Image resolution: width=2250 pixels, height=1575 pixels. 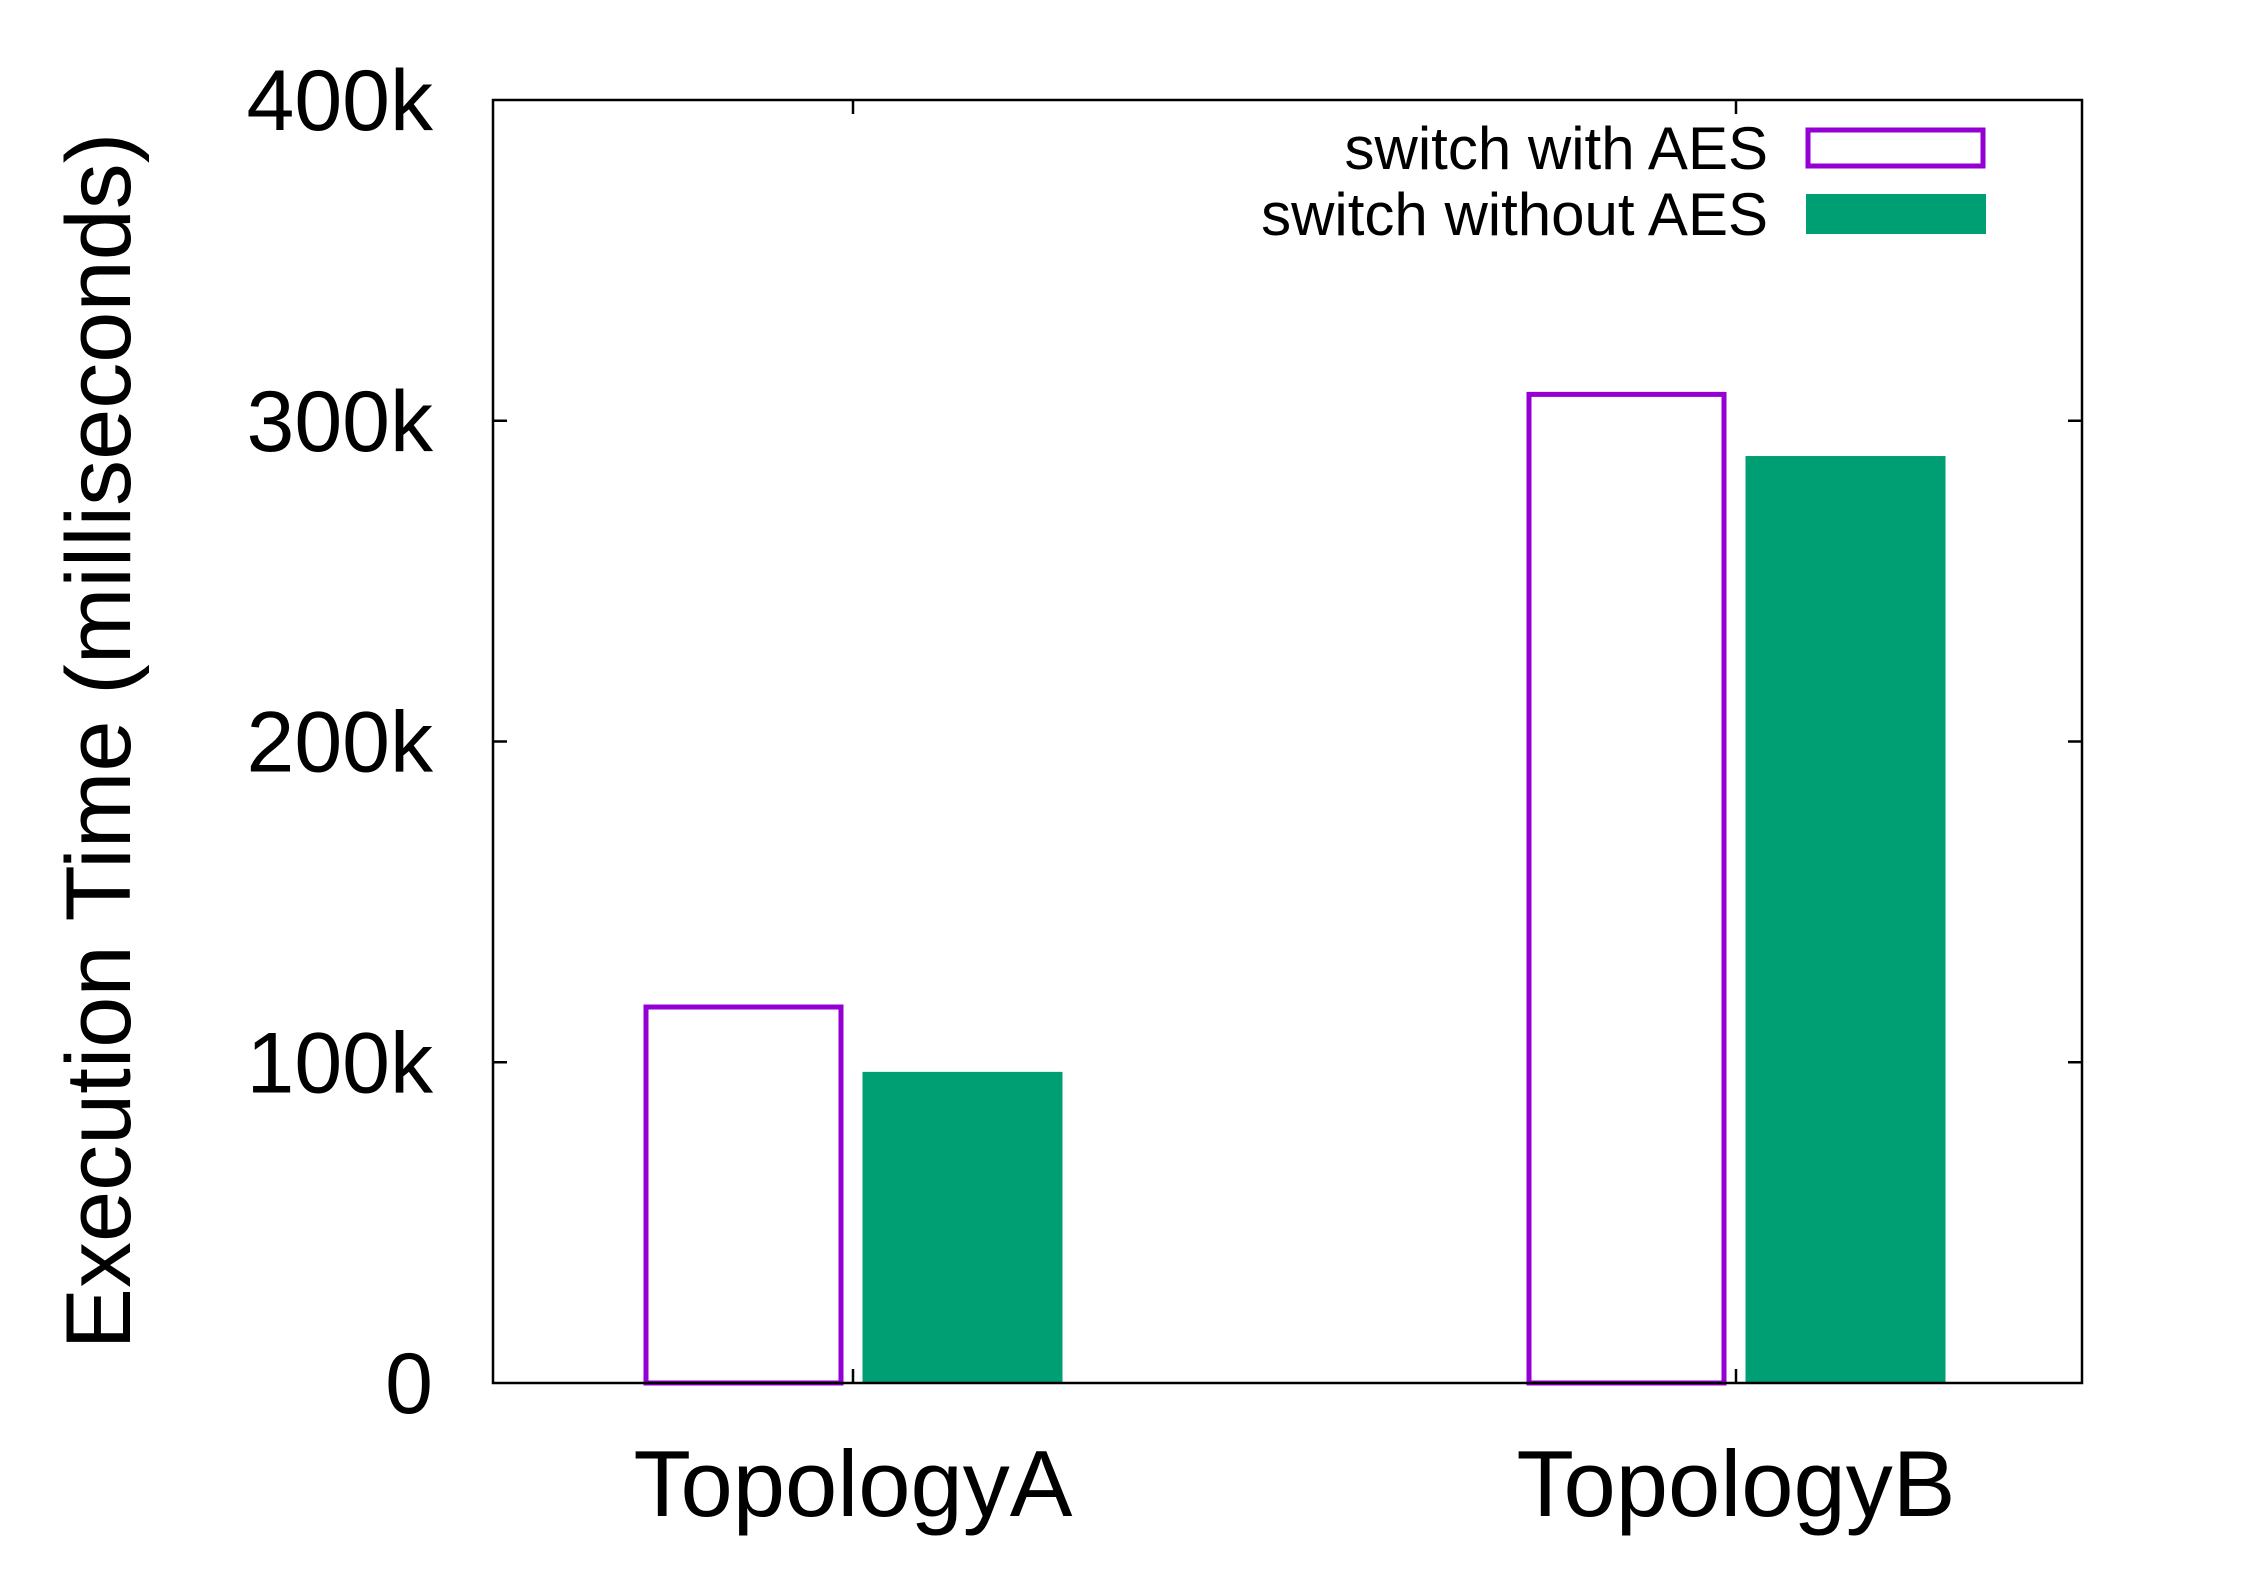 I want to click on y-tick-label: 200k, so click(x=340, y=743).